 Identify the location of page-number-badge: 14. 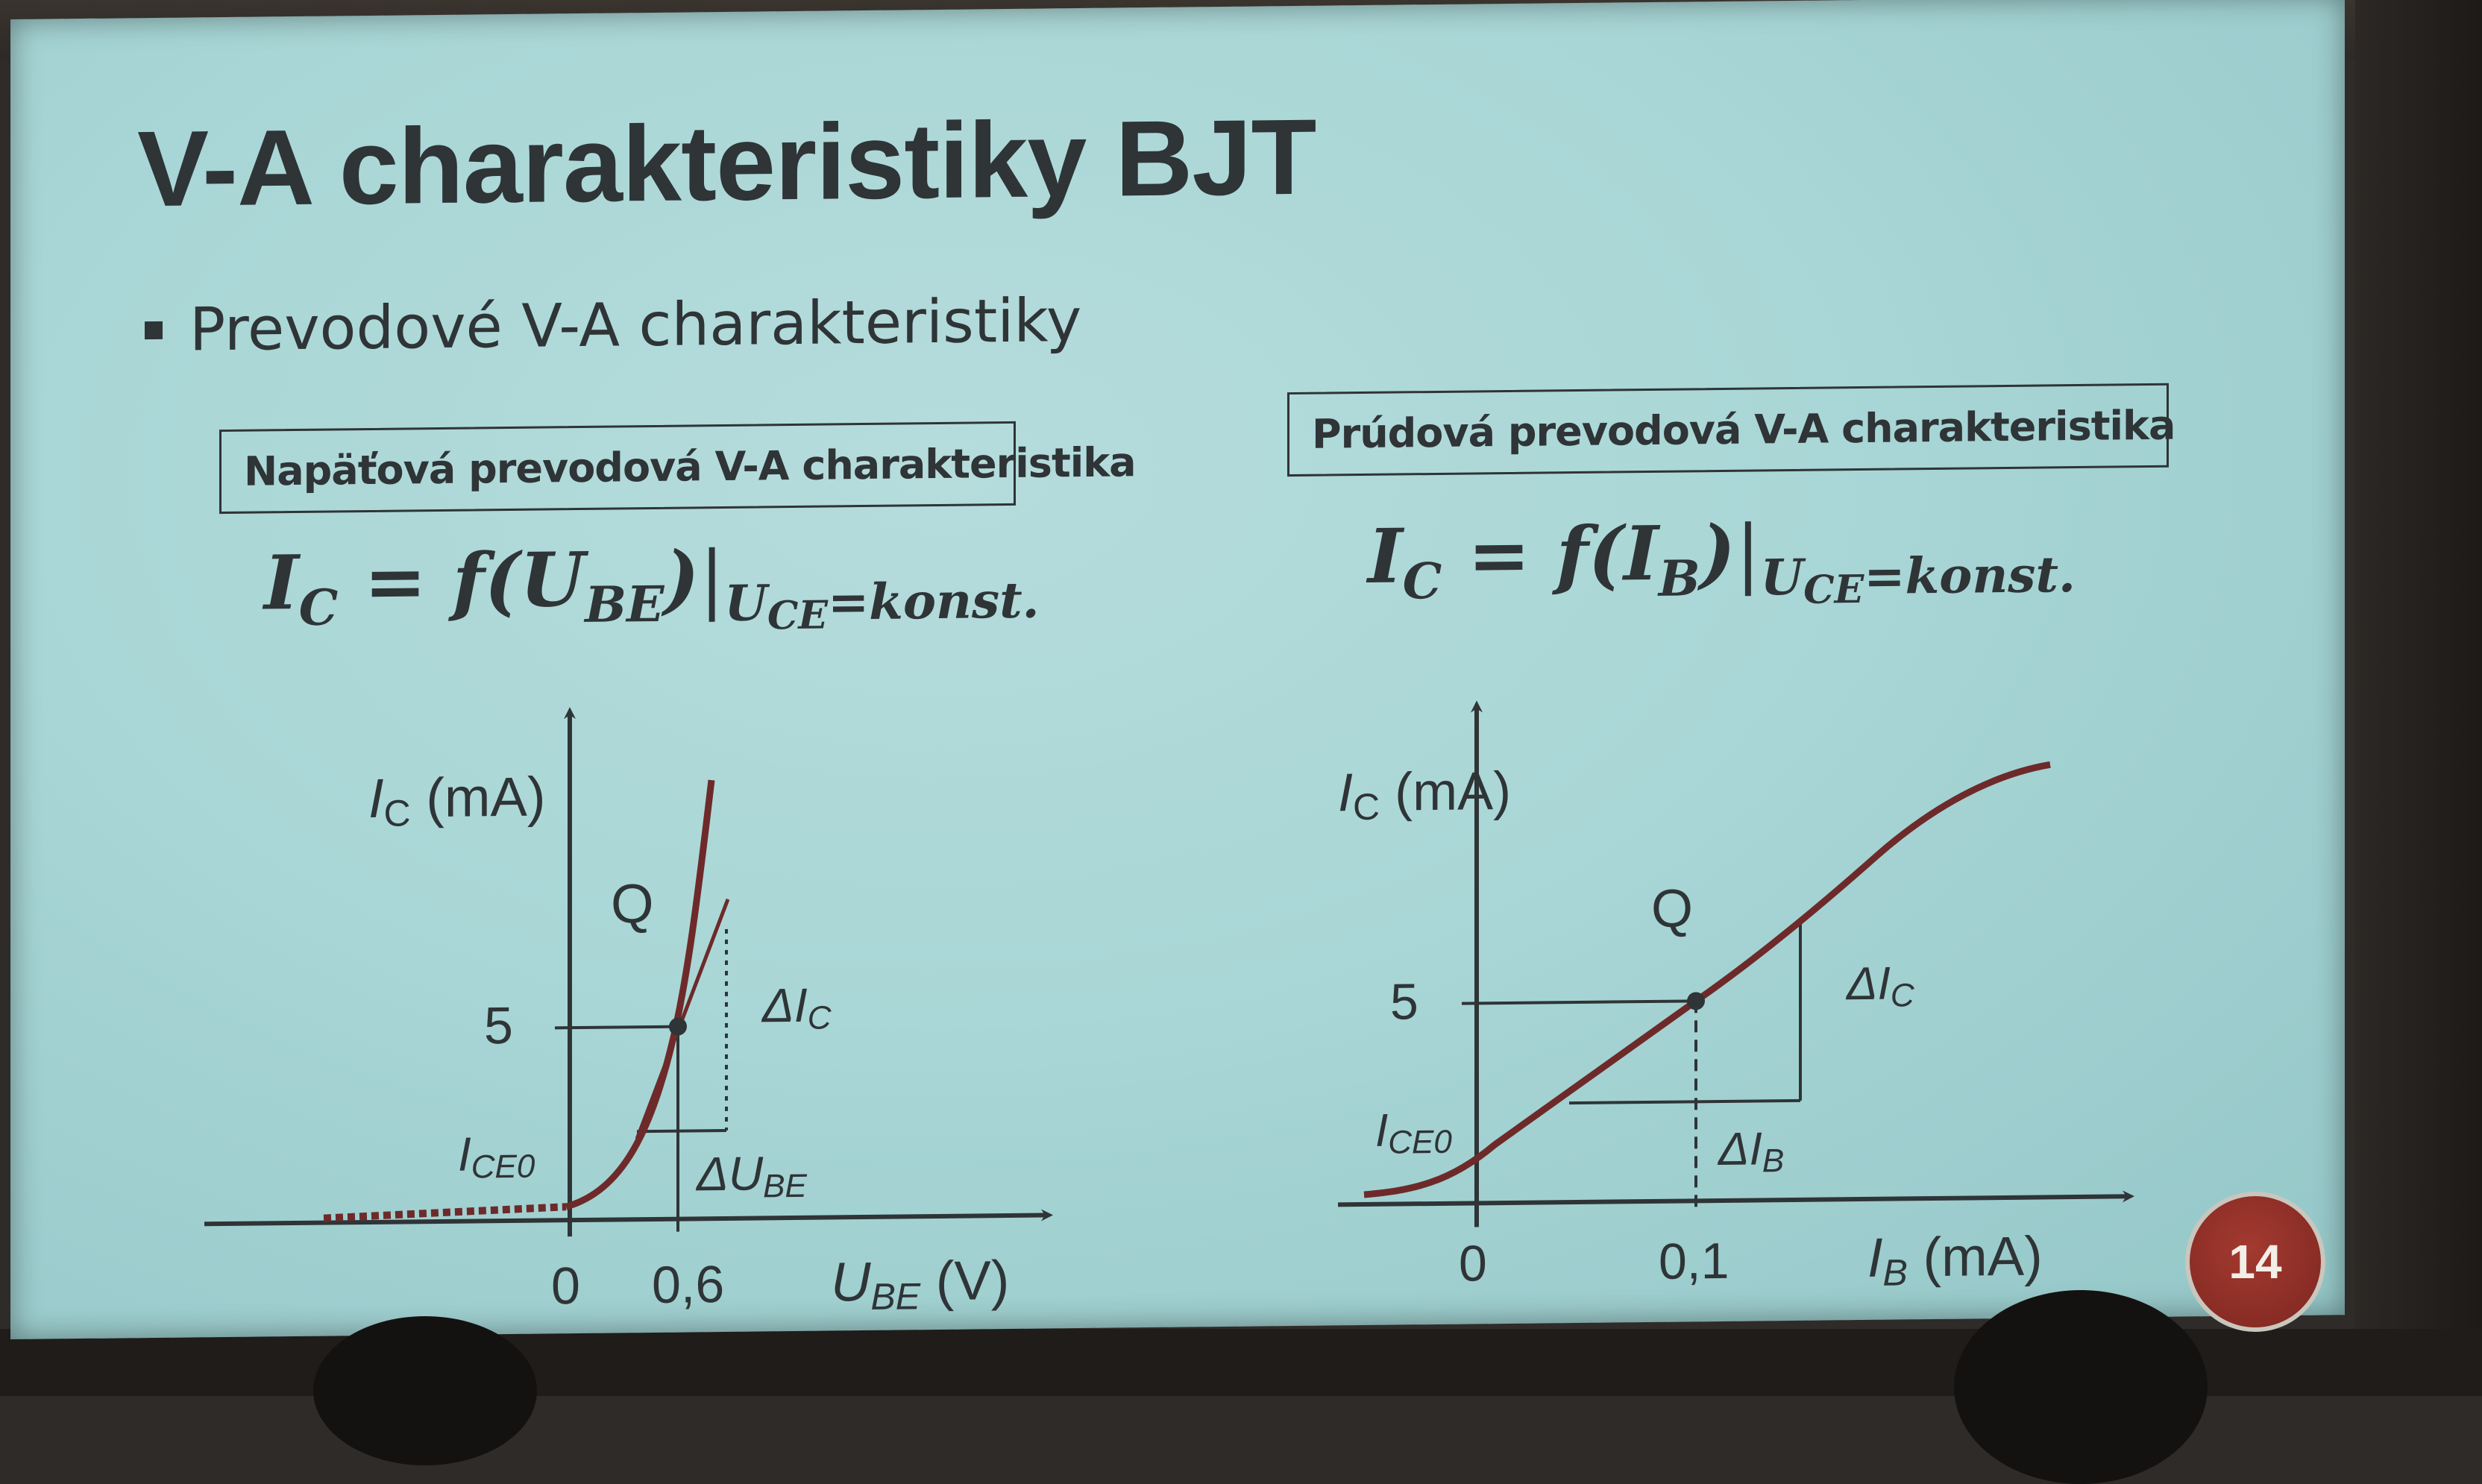
(2255, 1262).